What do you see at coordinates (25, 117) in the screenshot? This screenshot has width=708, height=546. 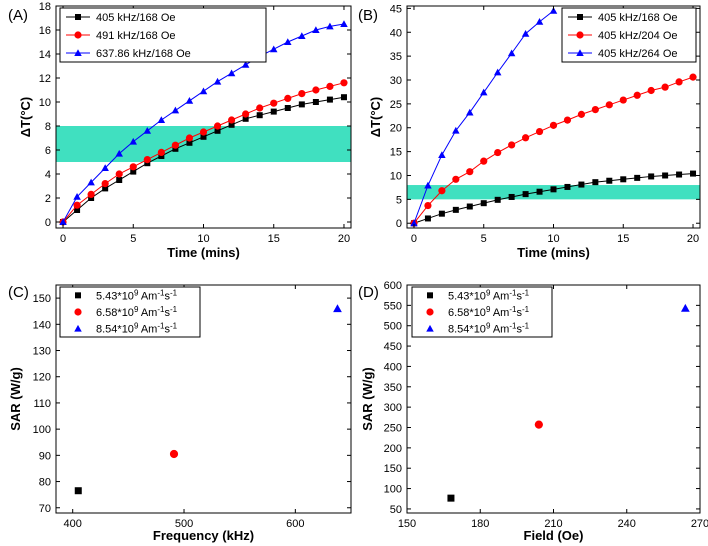 I see `y-axis-label: ΔT(°C)` at bounding box center [25, 117].